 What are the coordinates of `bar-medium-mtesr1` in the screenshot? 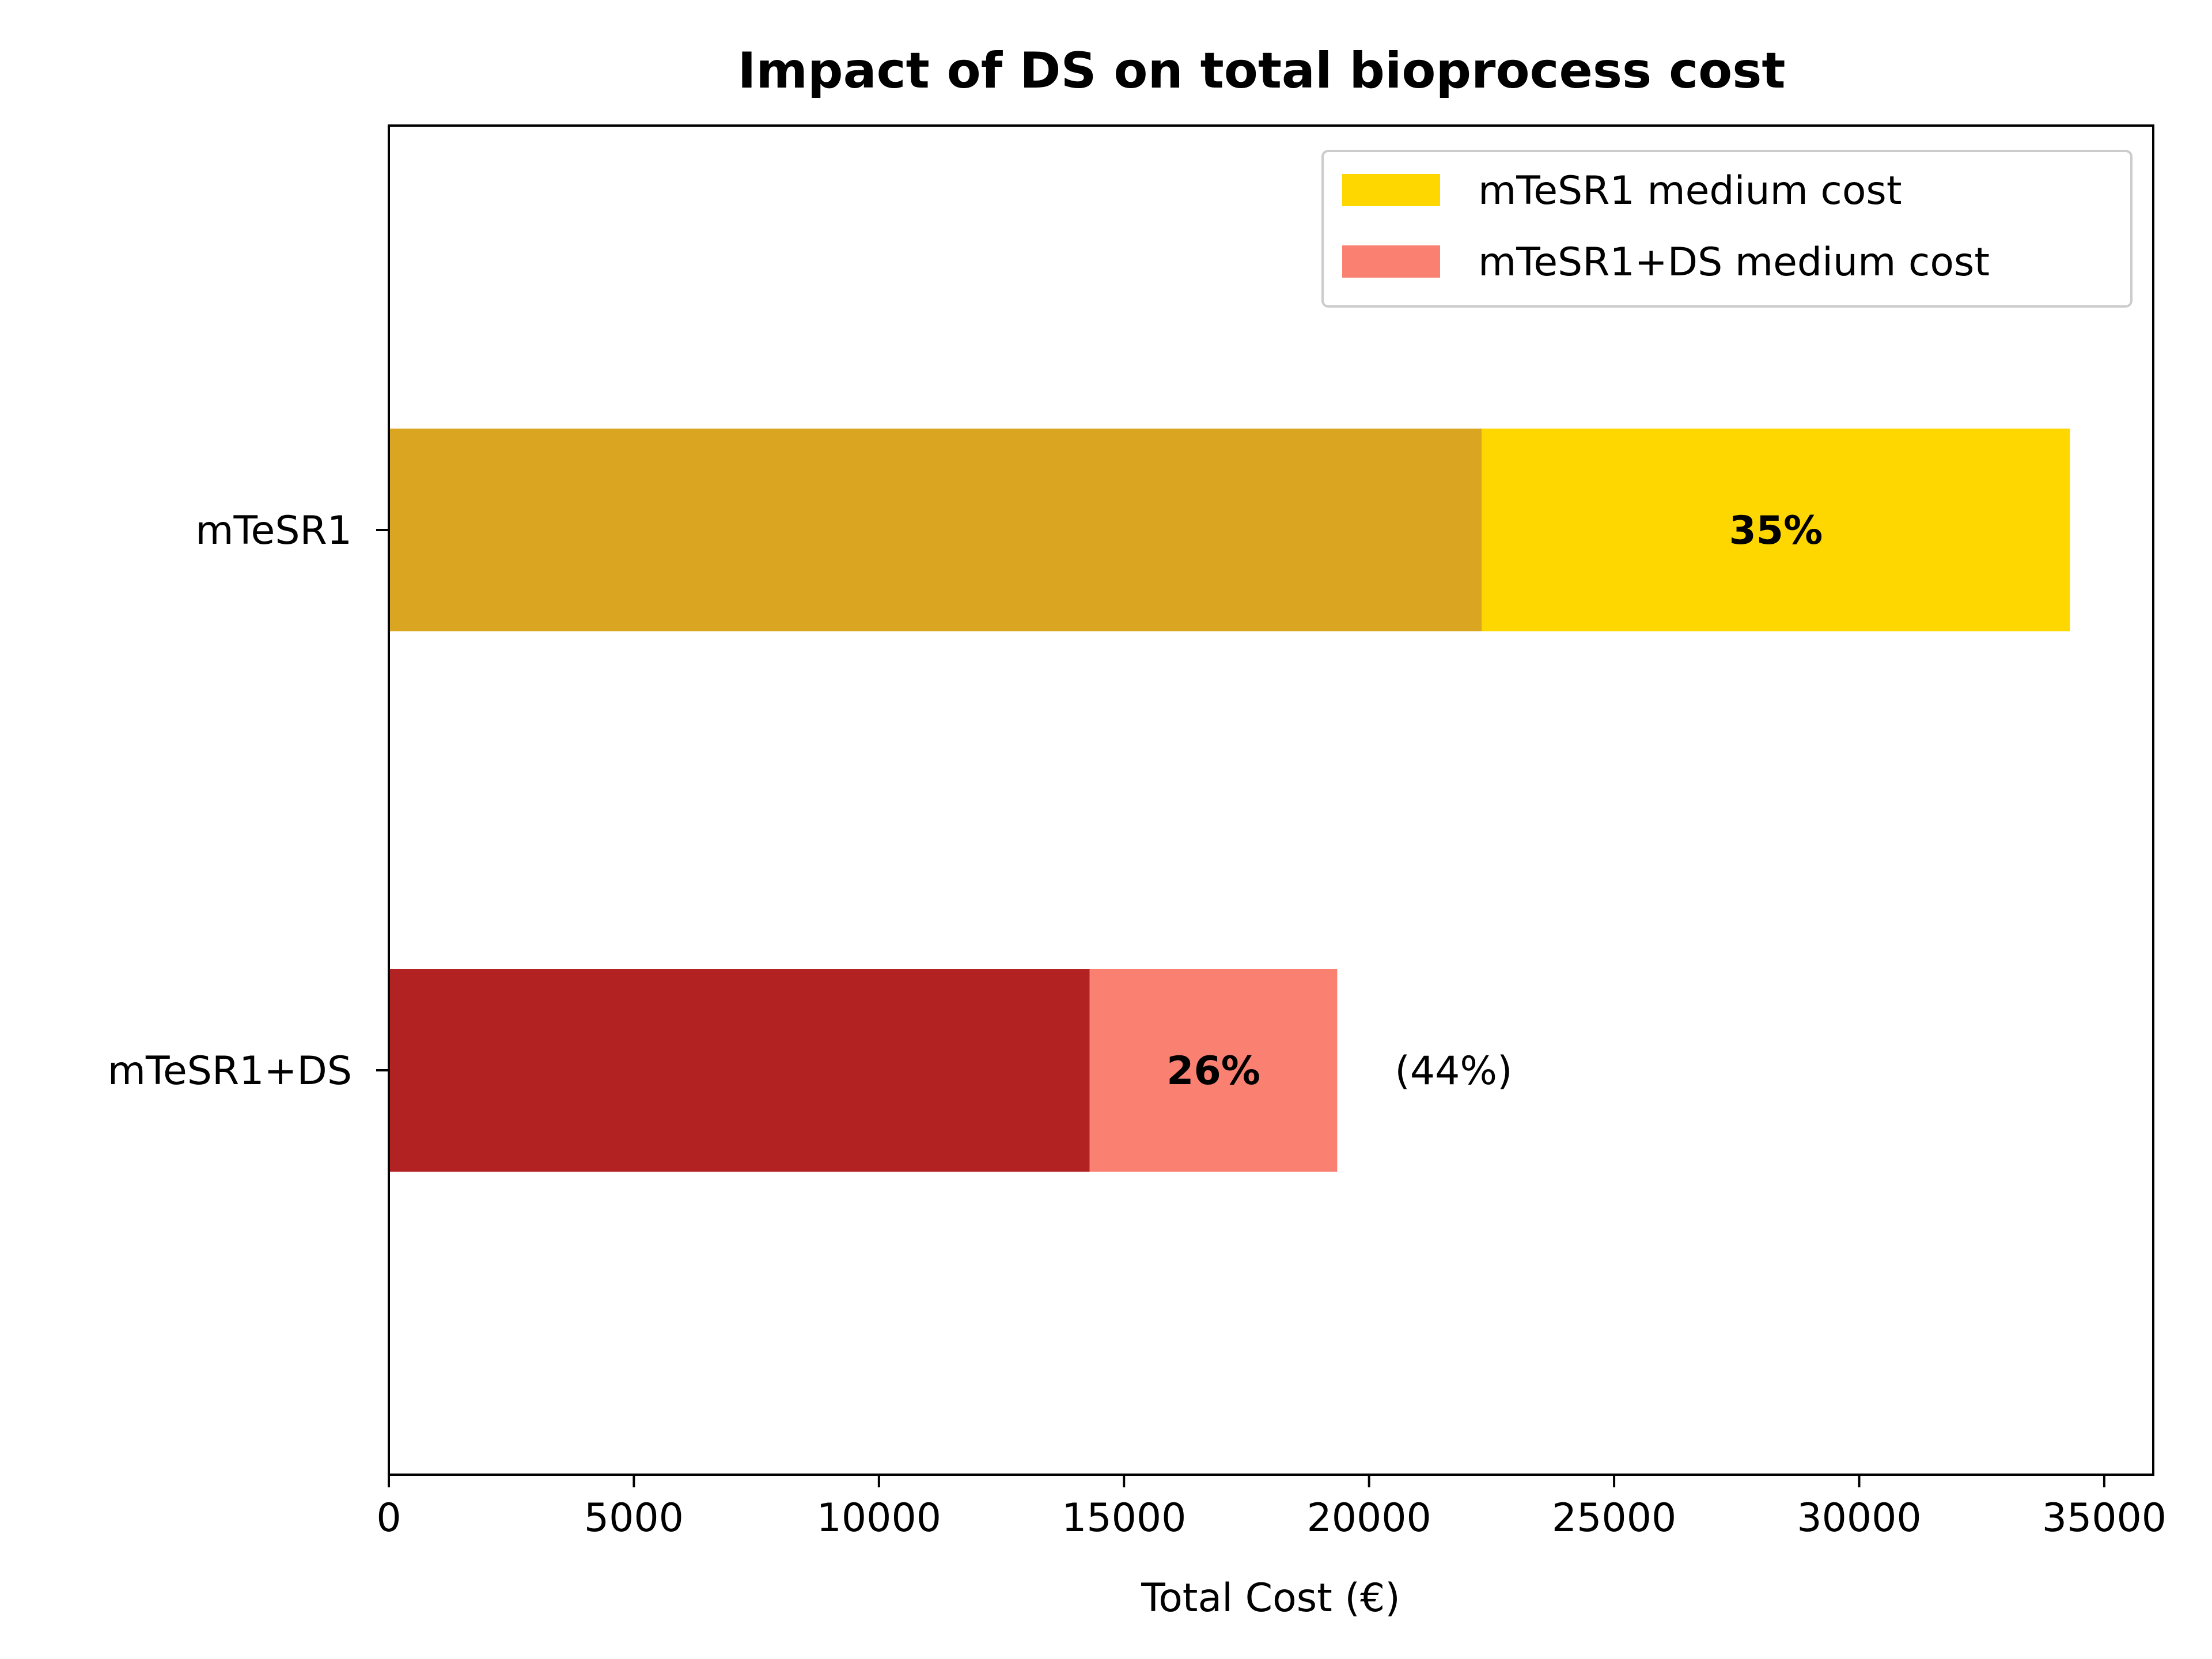 It's located at (1776, 530).